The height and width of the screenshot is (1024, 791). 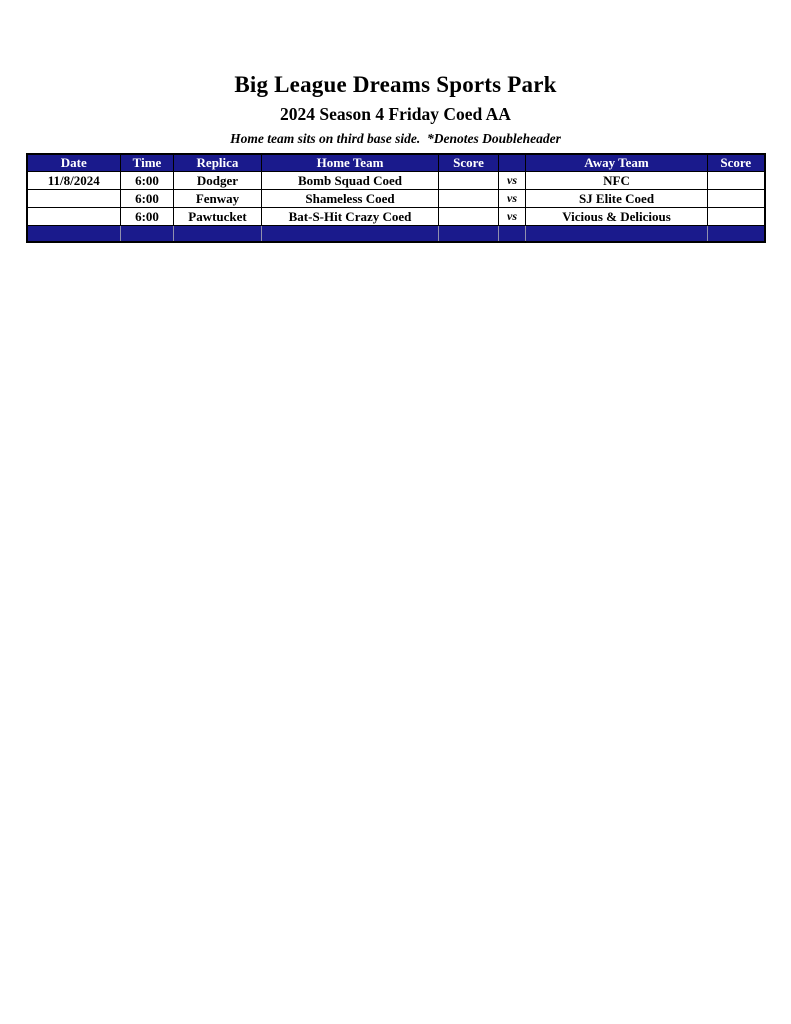 I want to click on col-header-away-score: Score, so click(x=736, y=162).